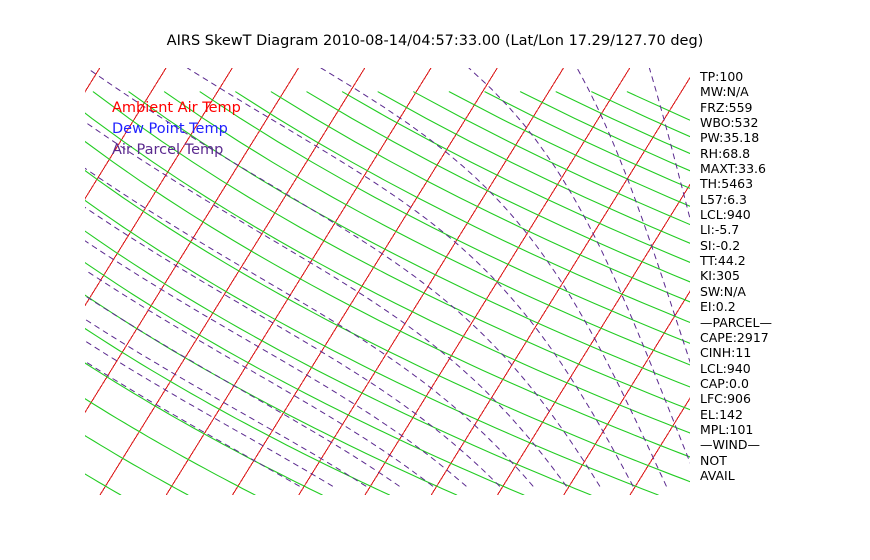 The image size is (870, 560). Describe the element at coordinates (726, 107) in the screenshot. I see `panel-row-frz: FRZ:559` at that location.